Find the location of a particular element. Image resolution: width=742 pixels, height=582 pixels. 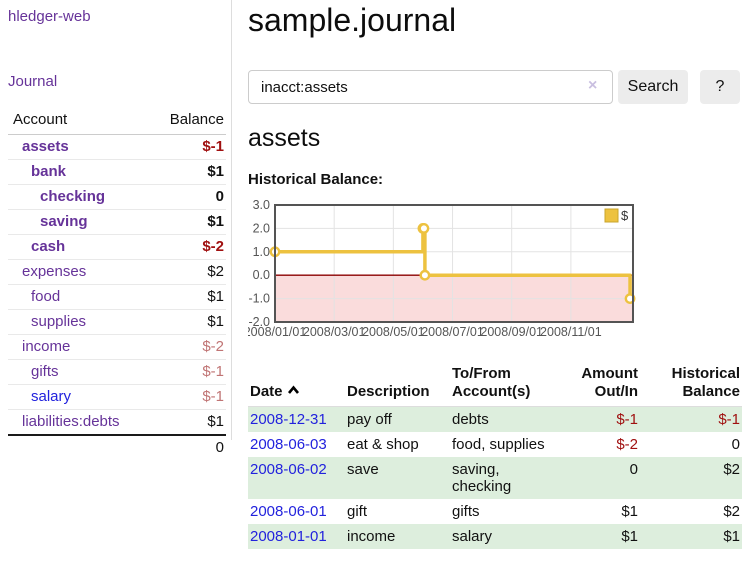

svg-text: 2008/09/01 is located at coordinates (511, 332).